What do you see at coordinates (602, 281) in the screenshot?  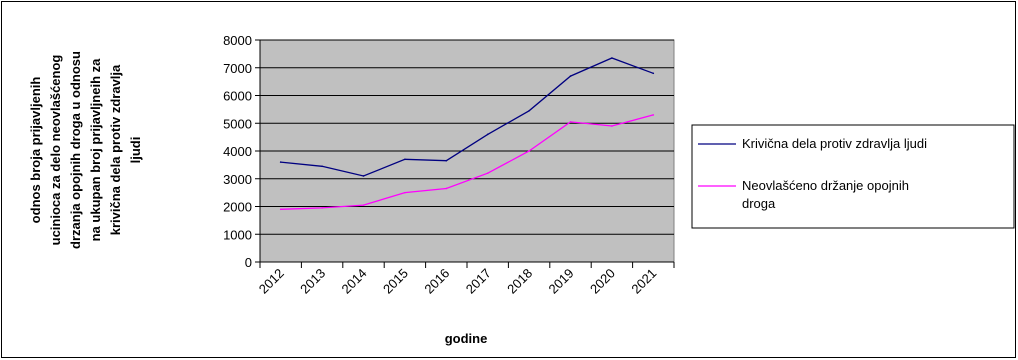 I see `x-tick-label: 2020` at bounding box center [602, 281].